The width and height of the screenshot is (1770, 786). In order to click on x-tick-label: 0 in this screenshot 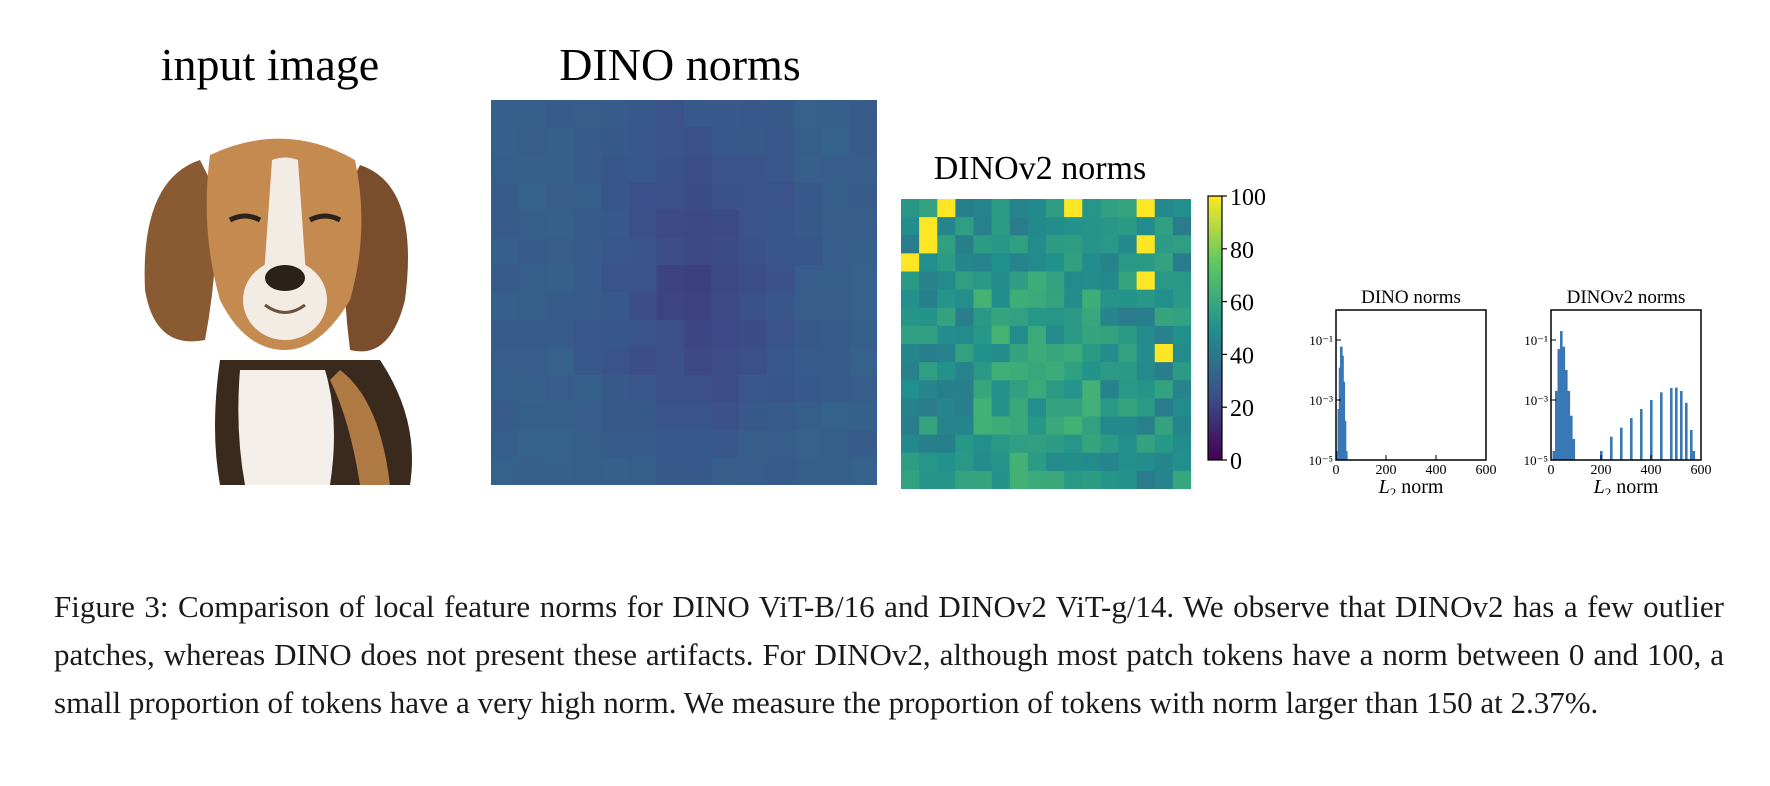, I will do `click(1551, 470)`.